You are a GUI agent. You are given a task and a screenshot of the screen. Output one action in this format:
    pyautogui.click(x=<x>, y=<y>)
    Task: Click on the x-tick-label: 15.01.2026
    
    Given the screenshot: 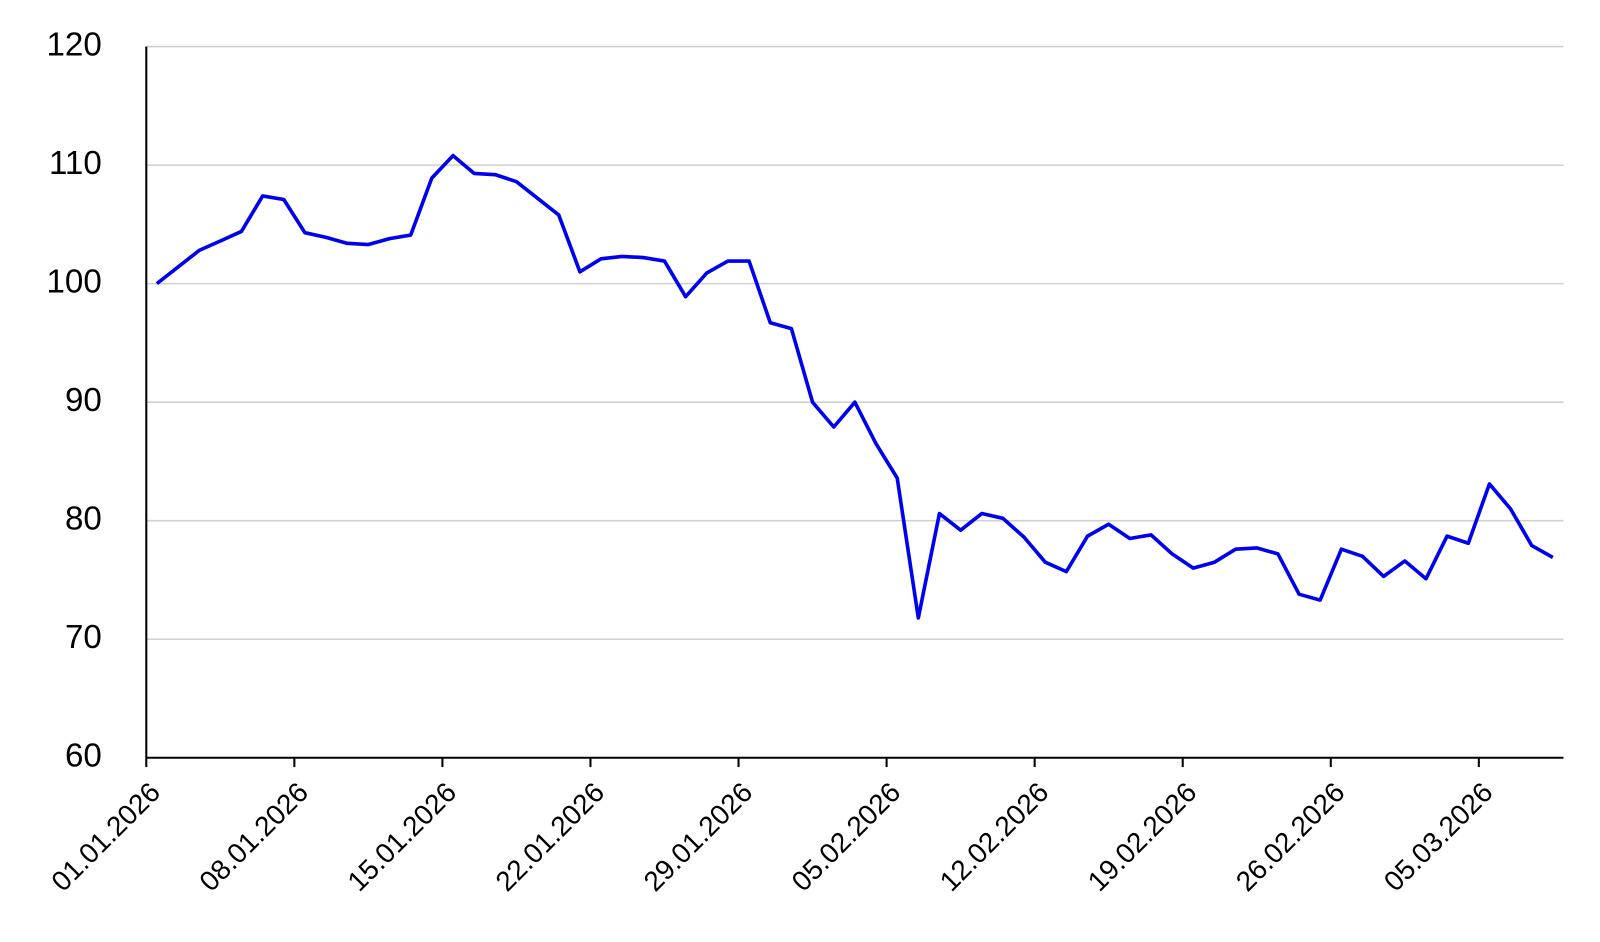 What is the action you would take?
    pyautogui.click(x=401, y=836)
    